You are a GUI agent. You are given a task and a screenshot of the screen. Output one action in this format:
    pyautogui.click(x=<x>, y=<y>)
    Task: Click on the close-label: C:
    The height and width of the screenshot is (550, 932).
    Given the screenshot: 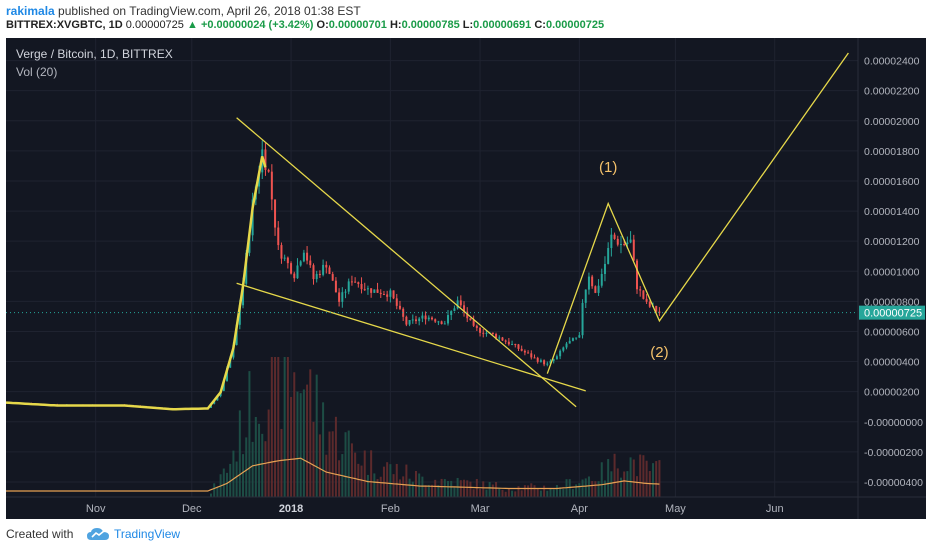 What is the action you would take?
    pyautogui.click(x=540, y=25)
    